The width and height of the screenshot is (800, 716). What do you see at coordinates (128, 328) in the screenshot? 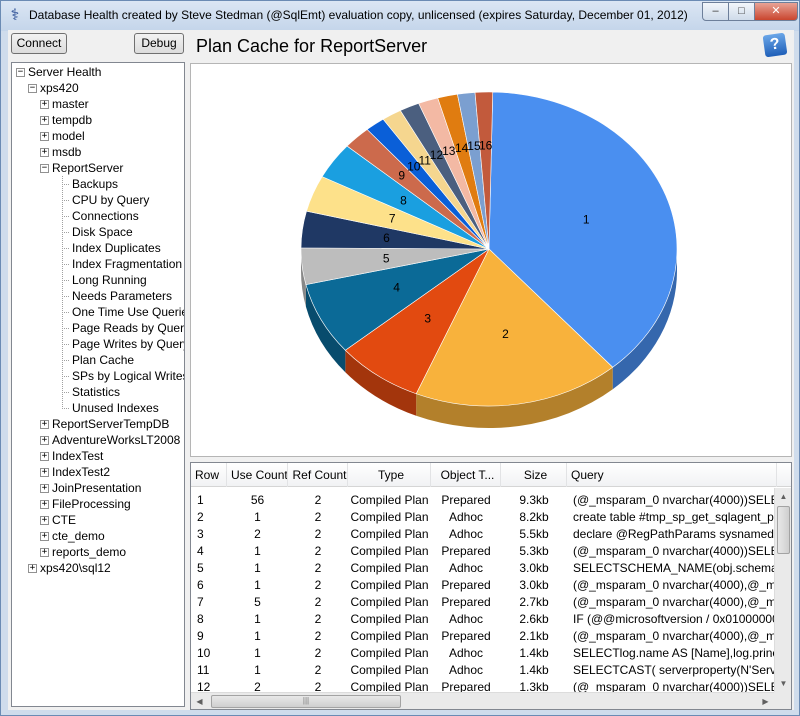
I see `tree-item: Page Reads by Query` at bounding box center [128, 328].